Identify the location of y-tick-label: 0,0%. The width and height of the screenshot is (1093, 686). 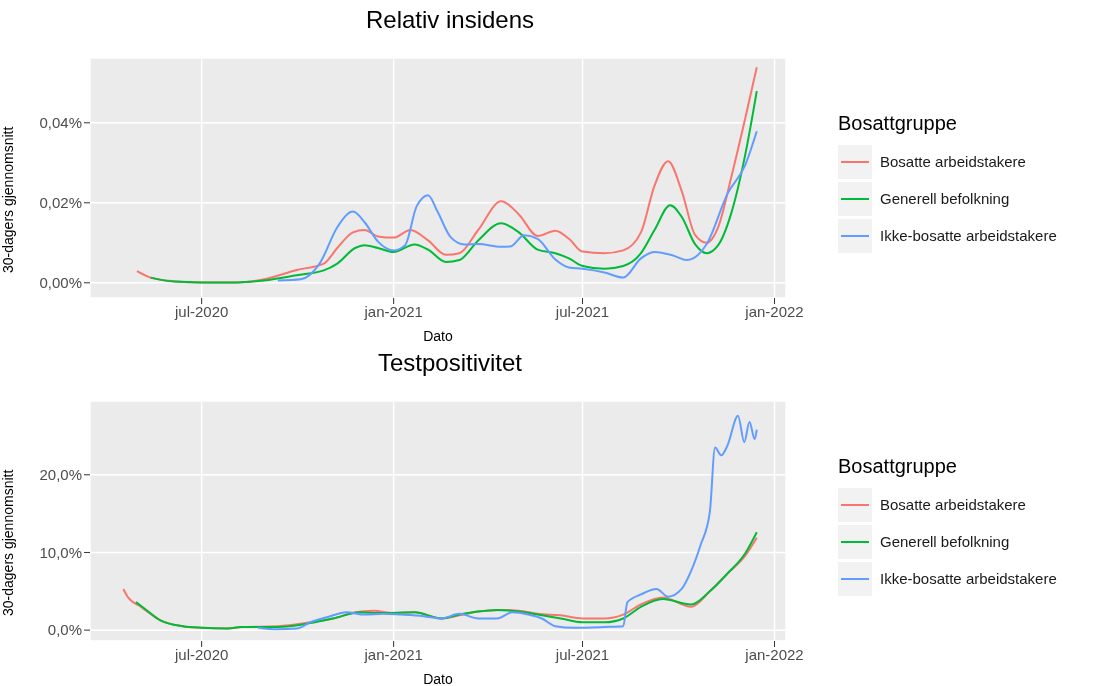
(64, 630).